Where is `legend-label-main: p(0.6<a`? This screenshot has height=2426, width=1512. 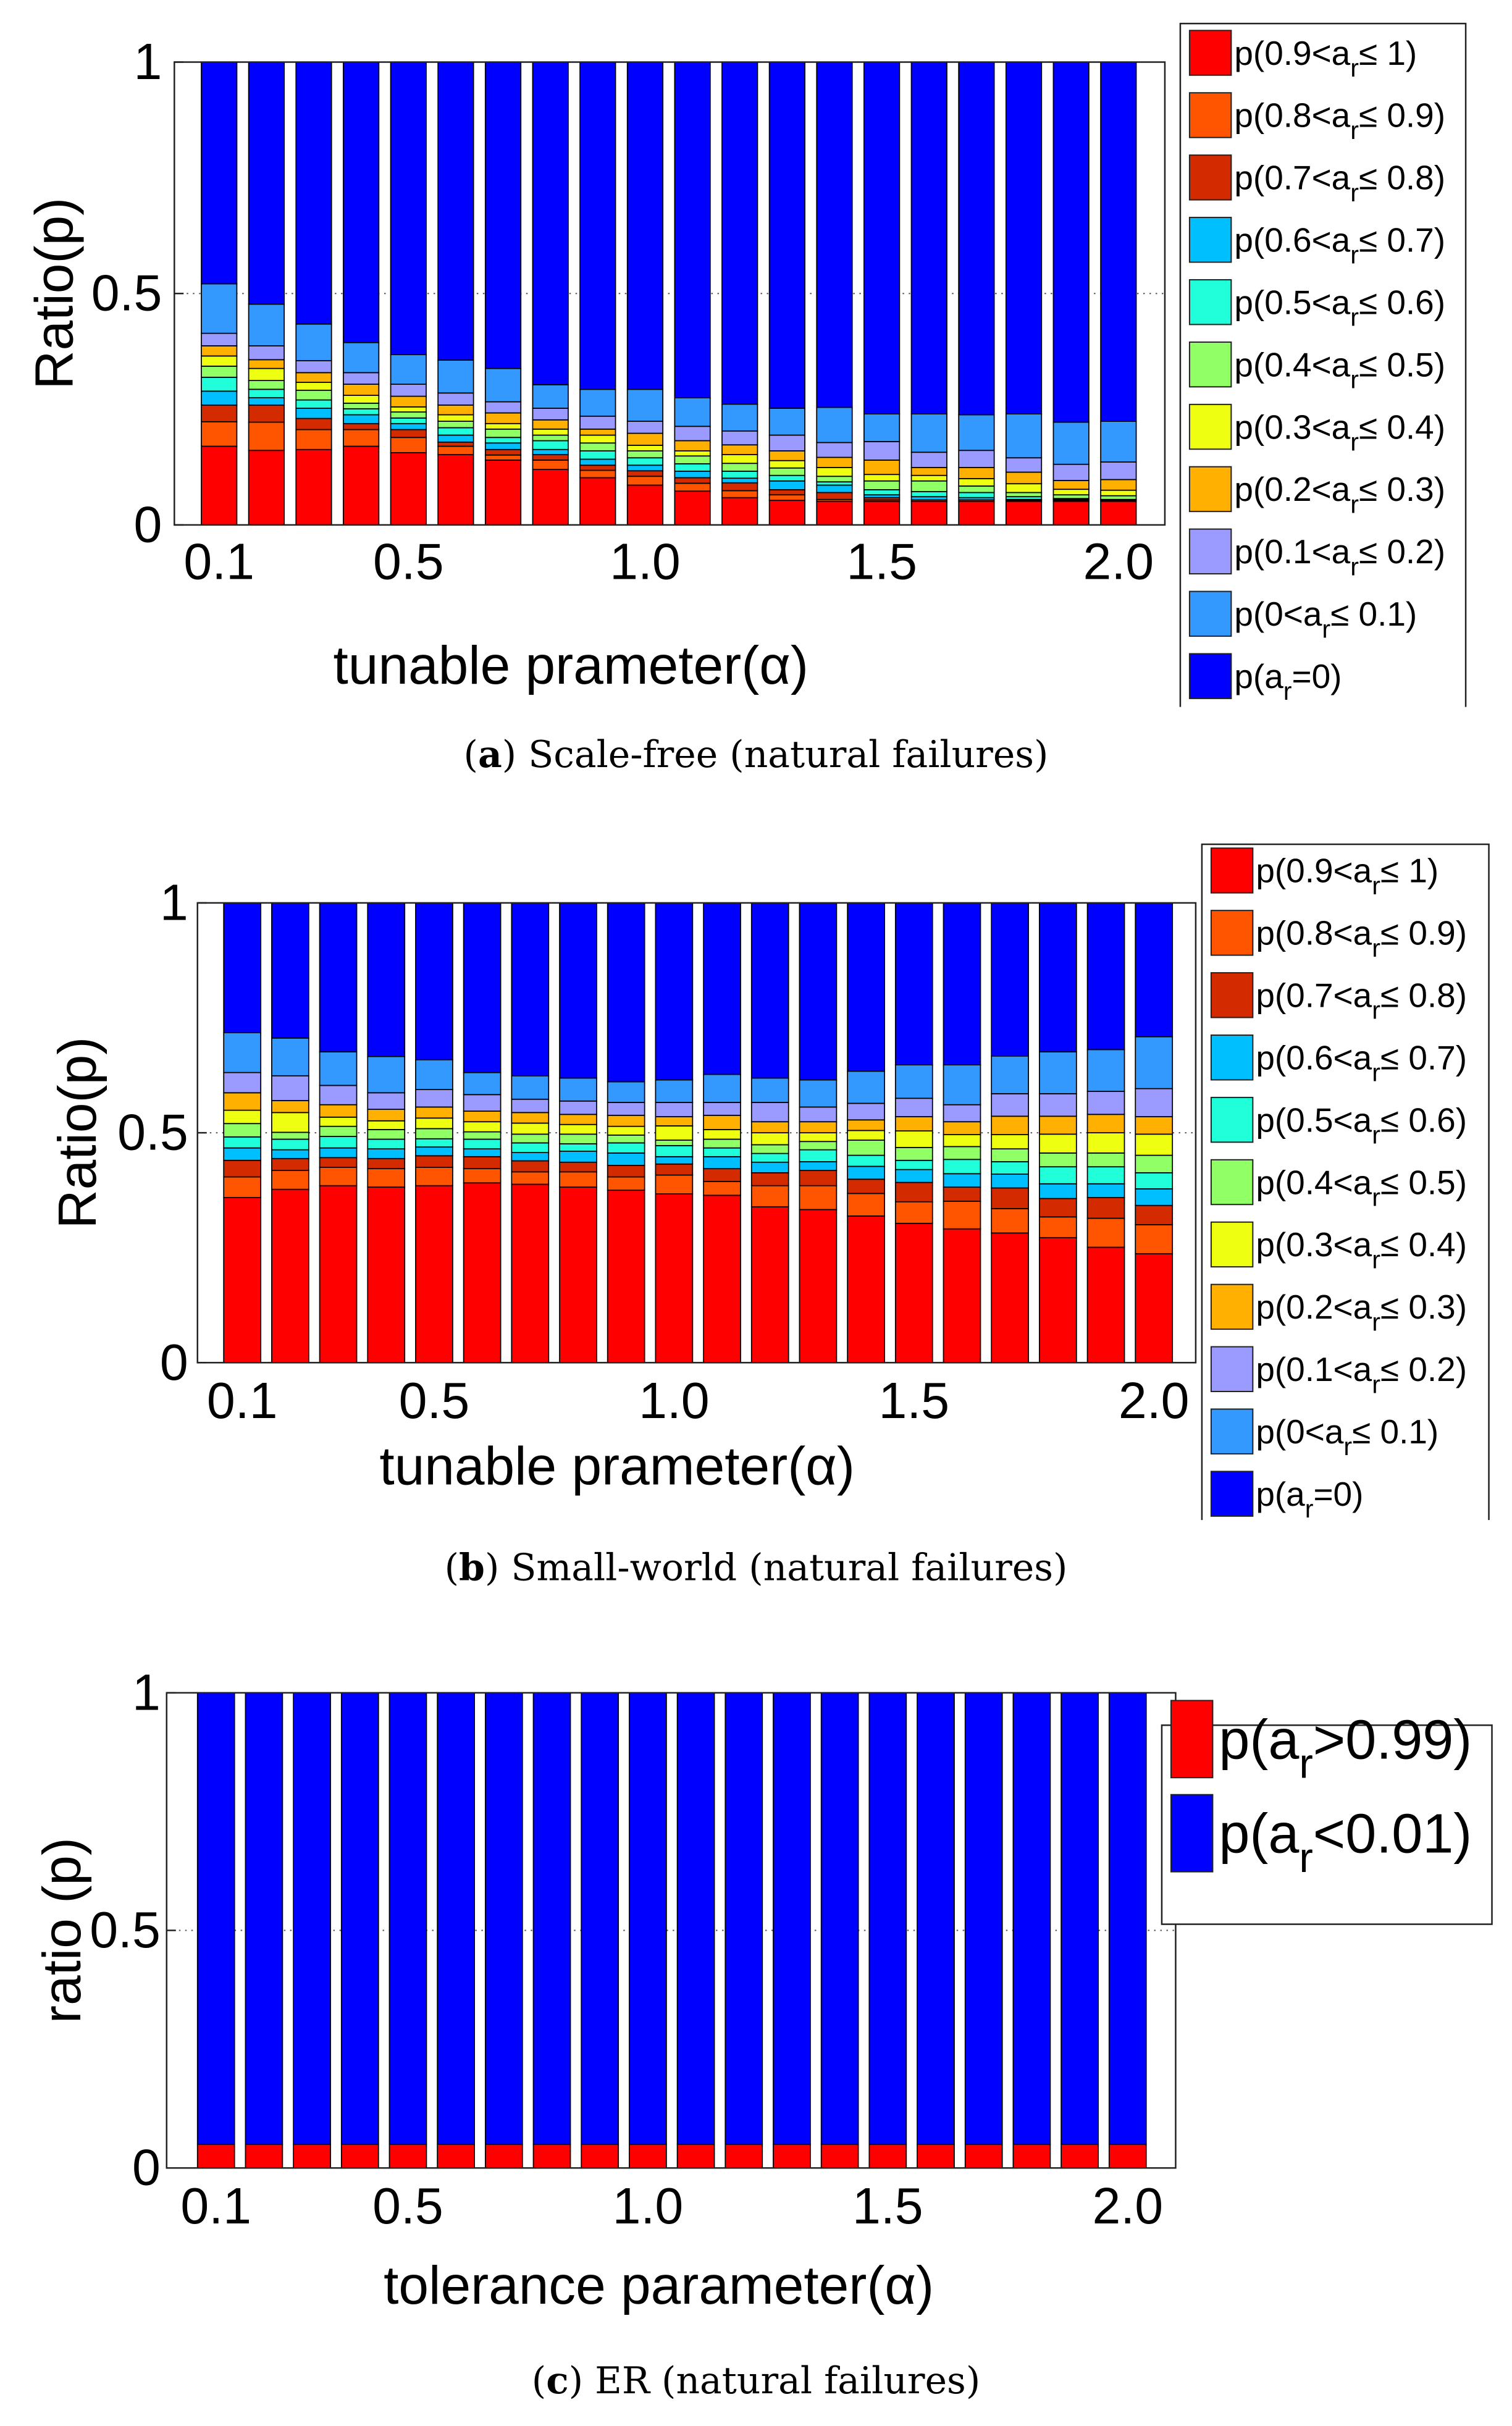
legend-label-main: p(0.6<a is located at coordinates (1292, 240).